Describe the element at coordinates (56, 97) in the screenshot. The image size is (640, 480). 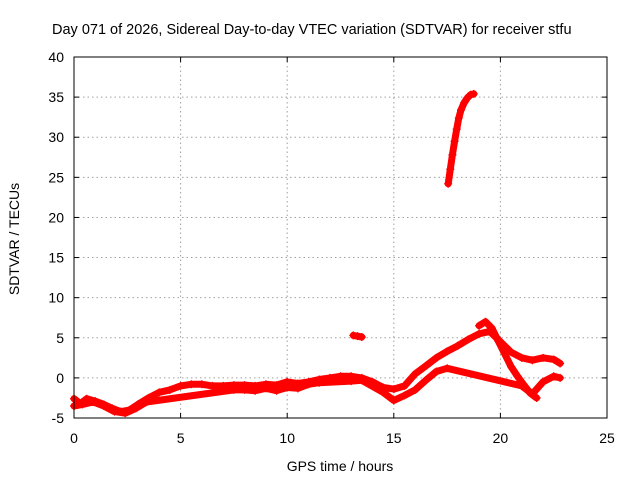
I see `y-tick-label: 35` at that location.